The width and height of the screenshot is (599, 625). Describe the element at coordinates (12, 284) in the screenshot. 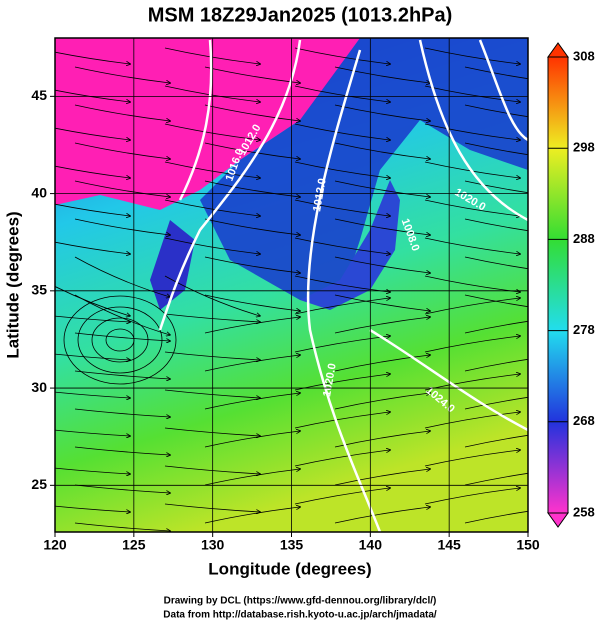

I see `y-axis-label: Latitude (degrees)` at that location.